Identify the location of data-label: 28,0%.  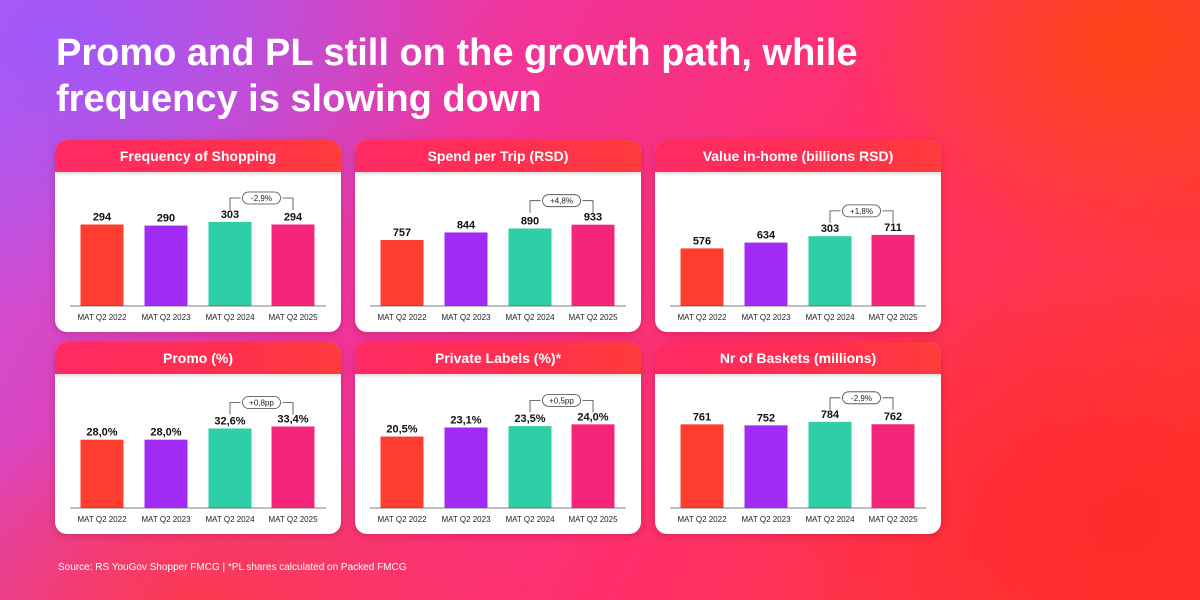
(101, 433).